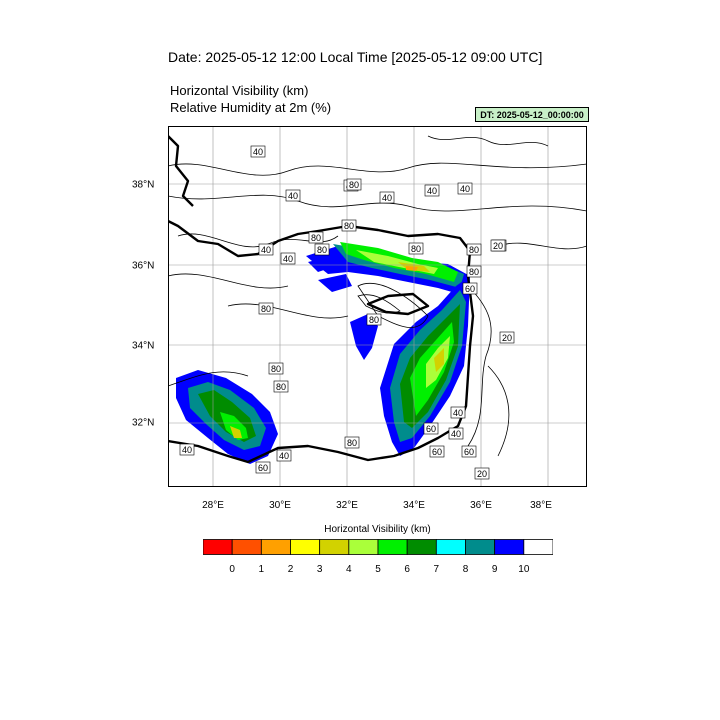 This screenshot has height=720, width=720. What do you see at coordinates (541, 505) in the screenshot?
I see `lon-label: 38°E` at bounding box center [541, 505].